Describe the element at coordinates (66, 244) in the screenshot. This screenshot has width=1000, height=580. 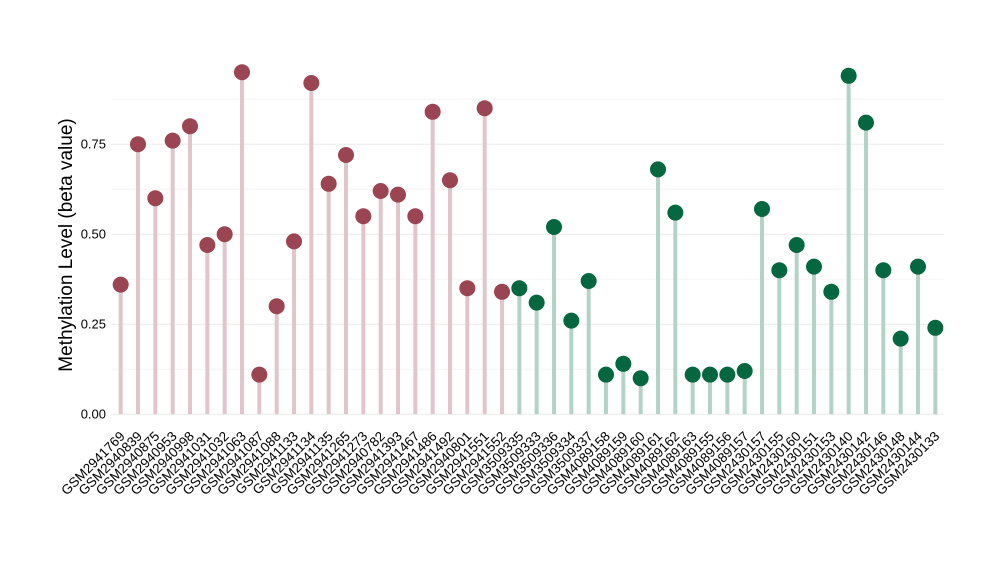
I see `y-axis-title: Methylation Level (beta value)` at that location.